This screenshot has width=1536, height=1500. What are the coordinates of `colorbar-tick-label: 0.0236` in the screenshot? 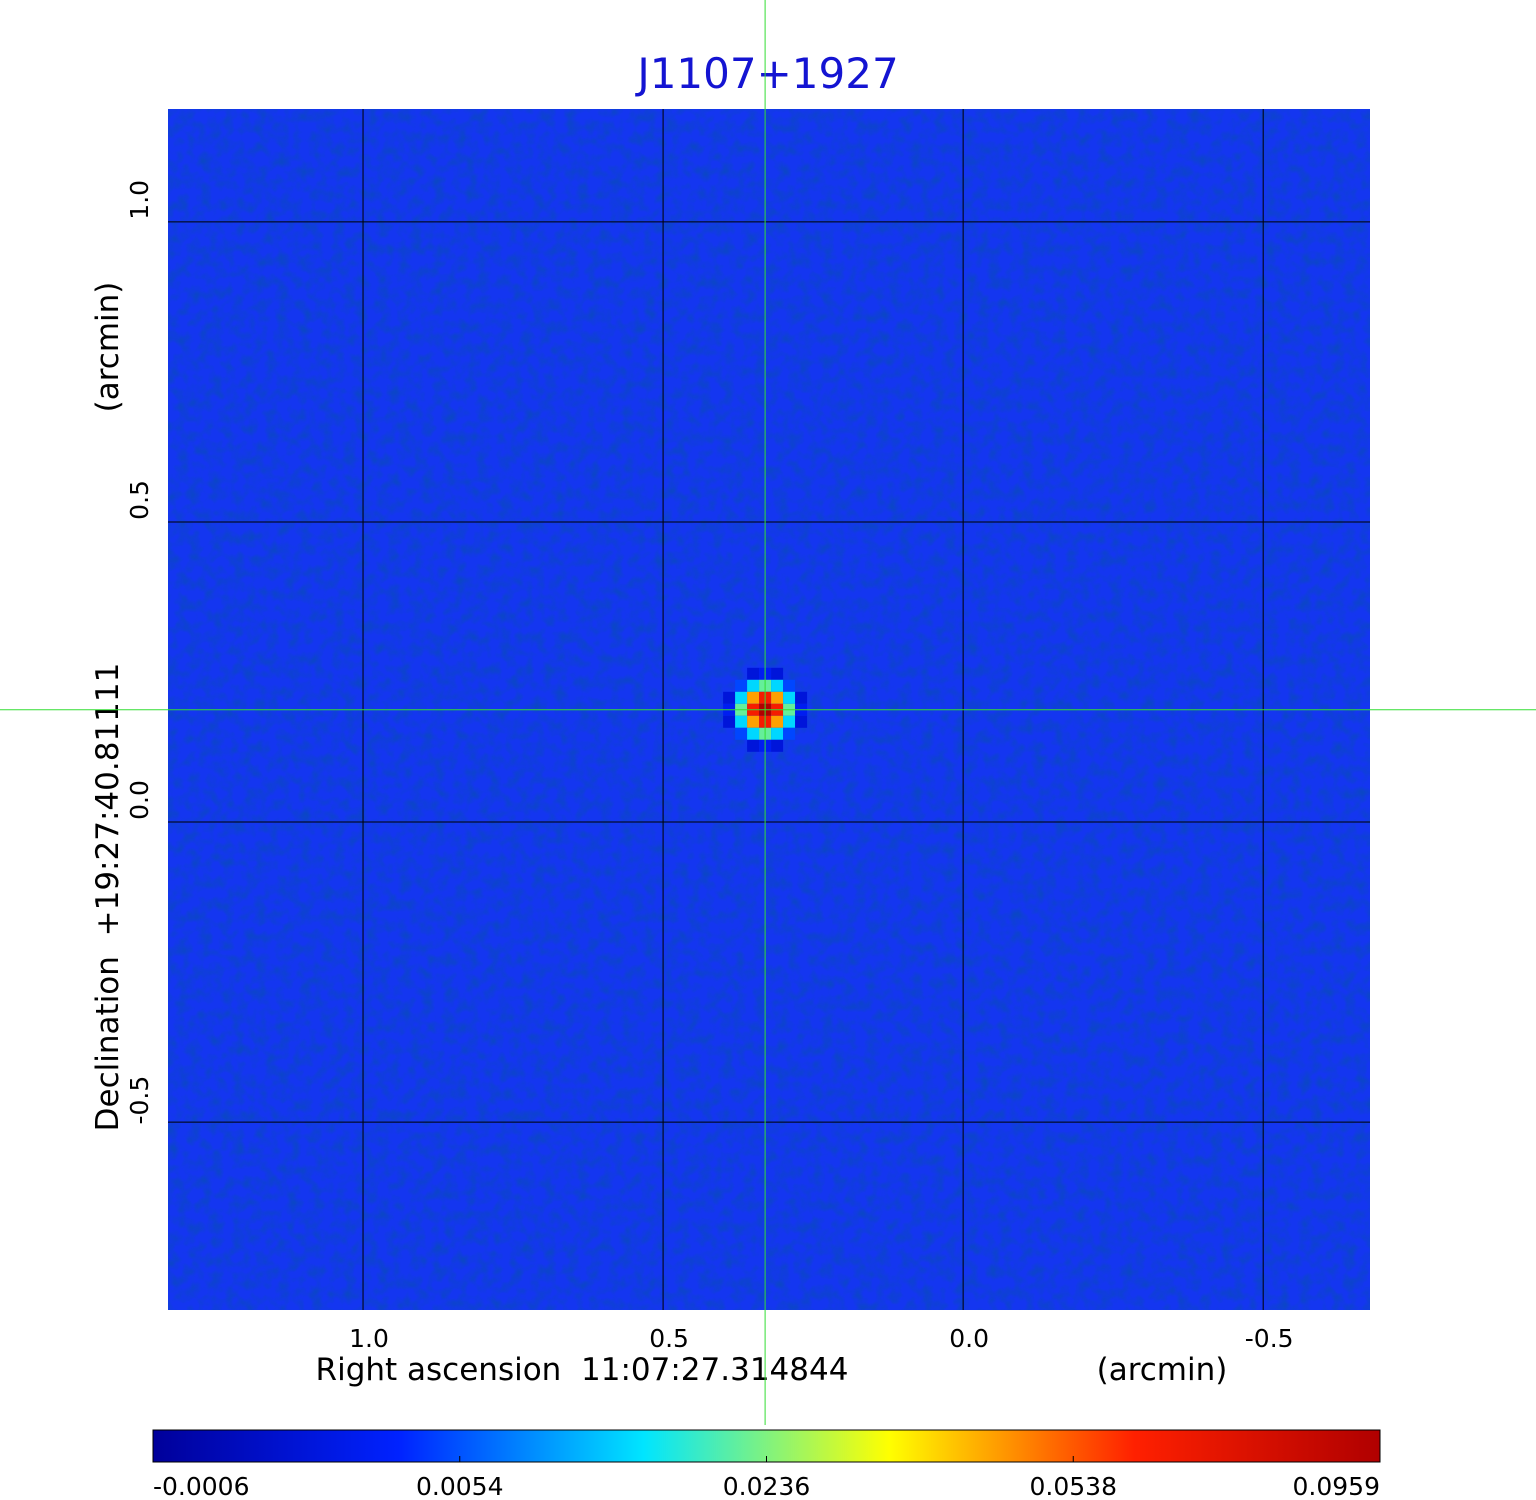 It's located at (766, 1486).